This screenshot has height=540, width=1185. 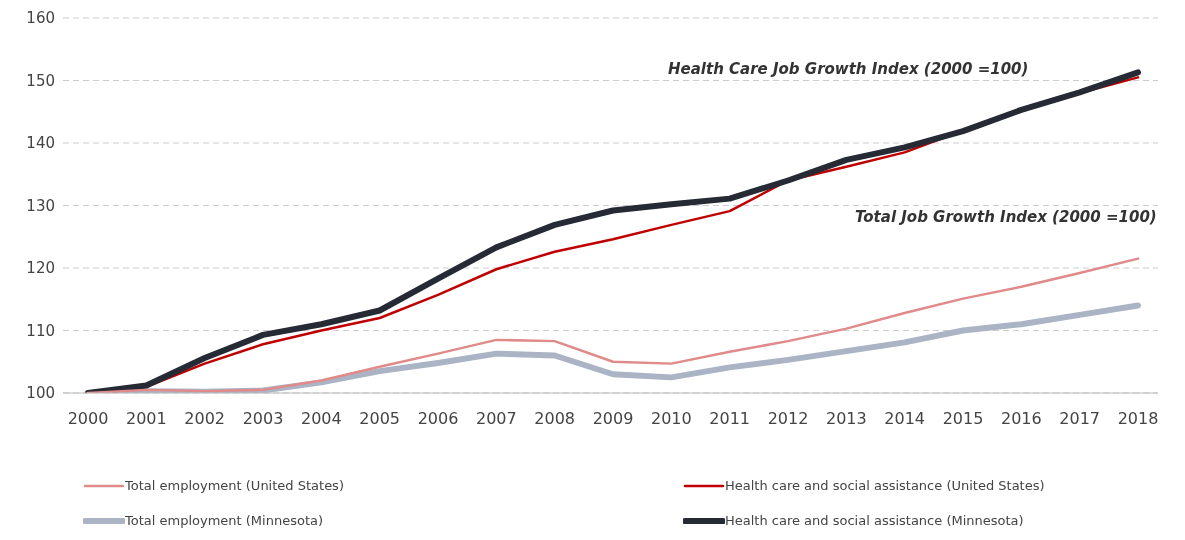 I want to click on x-tick-label: 2017, so click(x=1080, y=419).